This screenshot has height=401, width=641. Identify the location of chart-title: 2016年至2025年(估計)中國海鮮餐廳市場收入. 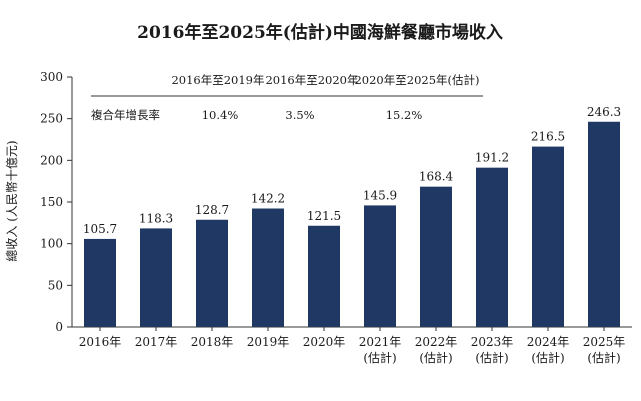
(320, 32).